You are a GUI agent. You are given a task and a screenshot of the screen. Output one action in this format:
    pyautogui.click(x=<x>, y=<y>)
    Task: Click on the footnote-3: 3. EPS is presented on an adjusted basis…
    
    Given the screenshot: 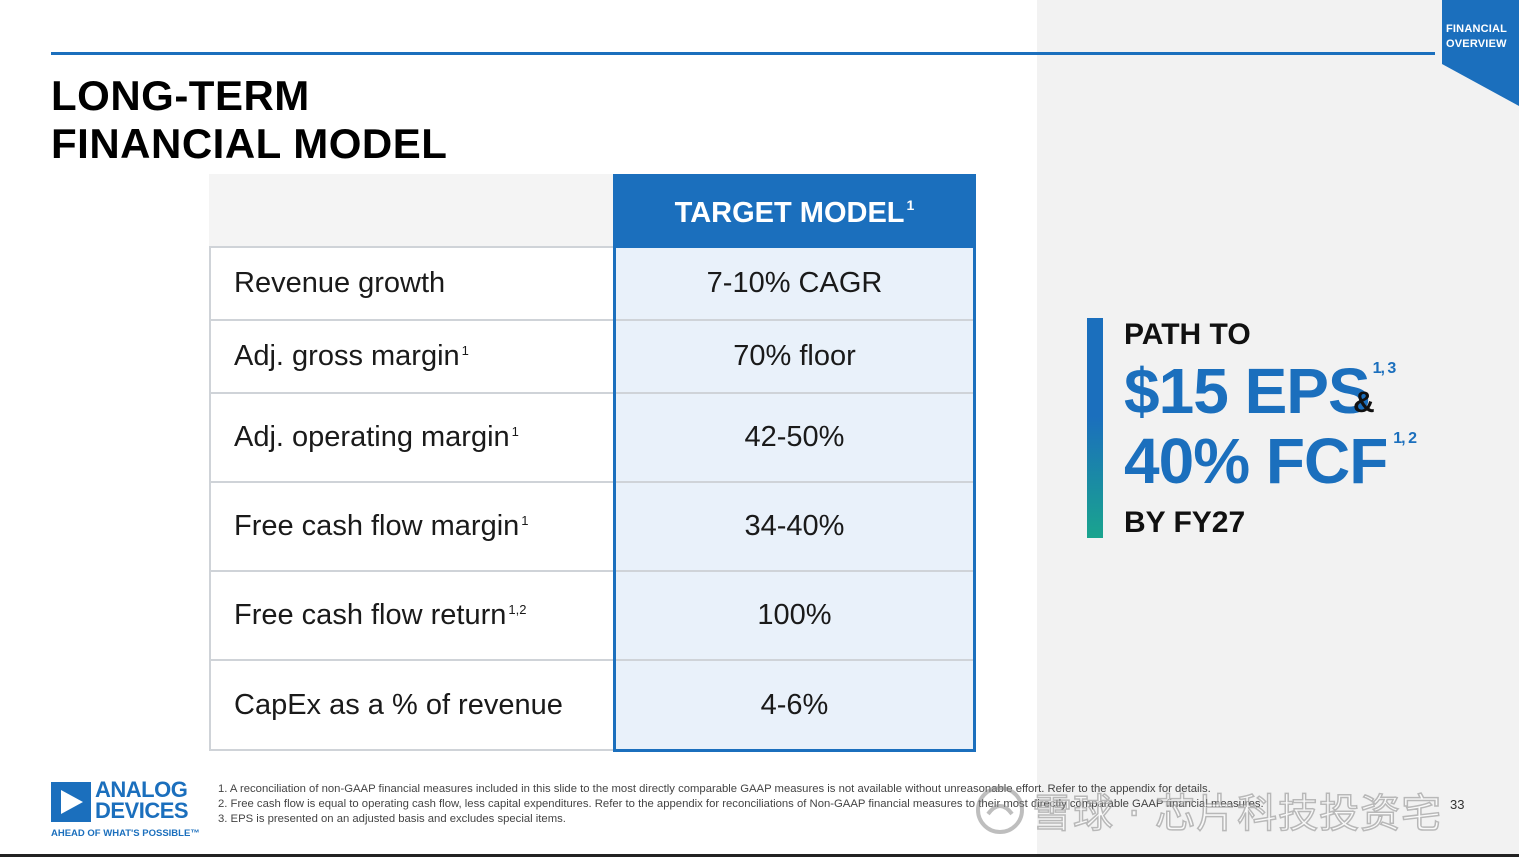 What is the action you would take?
    pyautogui.click(x=392, y=819)
    